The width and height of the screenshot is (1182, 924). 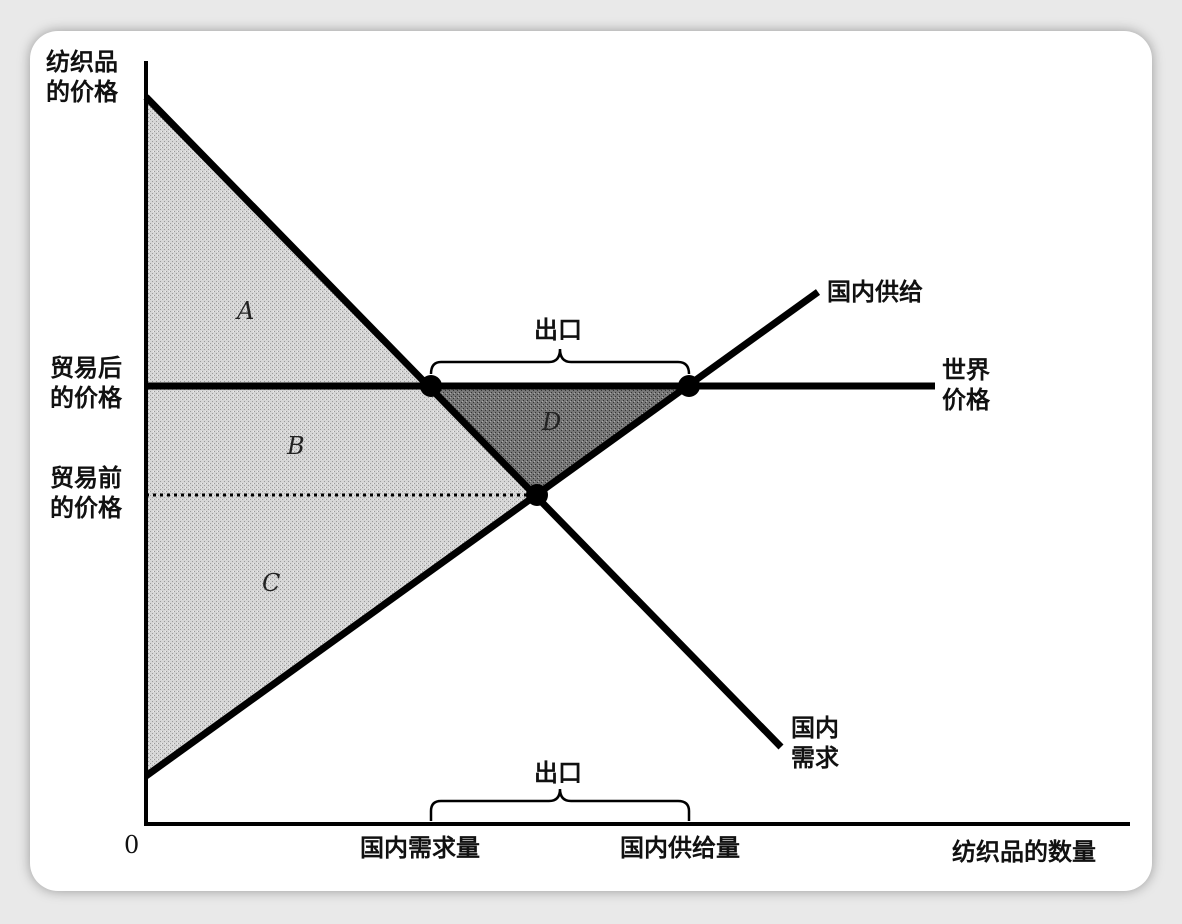 I want to click on region-d-label: D, so click(x=552, y=422).